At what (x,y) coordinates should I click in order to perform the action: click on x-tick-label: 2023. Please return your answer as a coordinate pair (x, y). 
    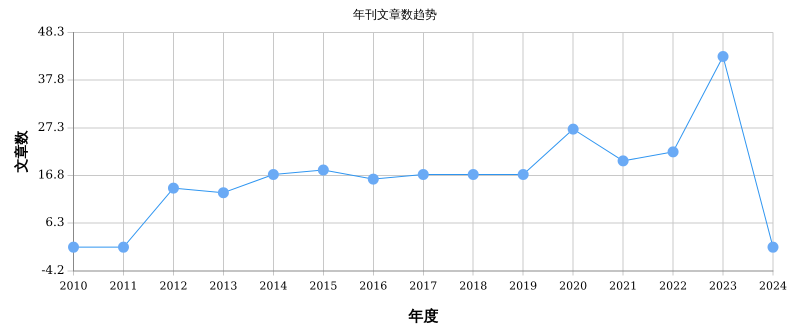
    Looking at the image, I should click on (723, 285).